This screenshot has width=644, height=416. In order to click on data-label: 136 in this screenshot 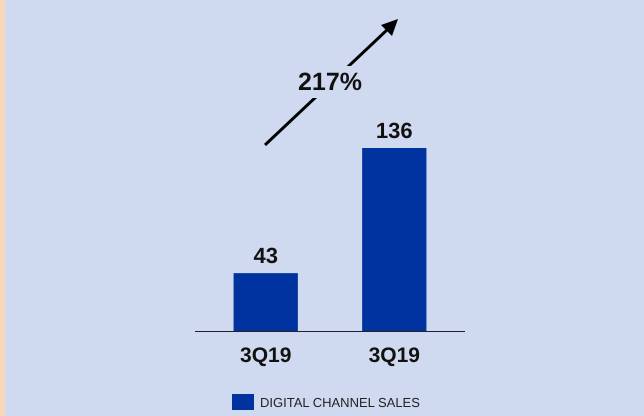, I will do `click(394, 130)`.